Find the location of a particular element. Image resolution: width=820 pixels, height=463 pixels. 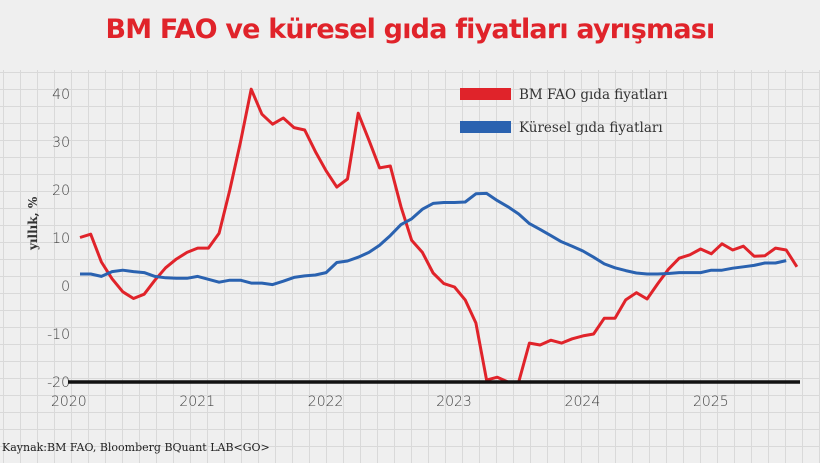

y-tick-label: 40 is located at coordinates (61, 95).